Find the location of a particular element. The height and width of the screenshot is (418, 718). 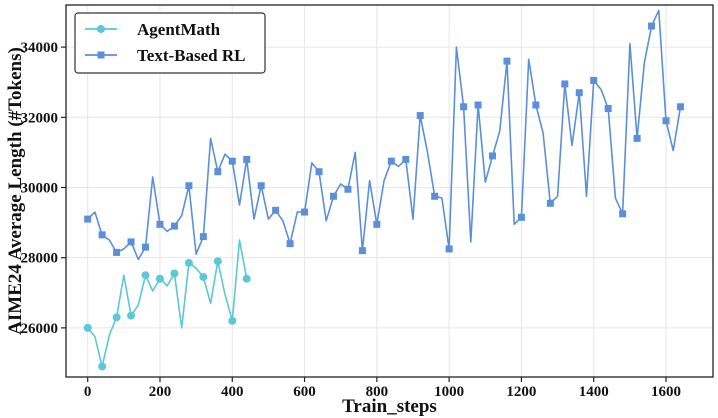

legend-box is located at coordinates (170, 43).